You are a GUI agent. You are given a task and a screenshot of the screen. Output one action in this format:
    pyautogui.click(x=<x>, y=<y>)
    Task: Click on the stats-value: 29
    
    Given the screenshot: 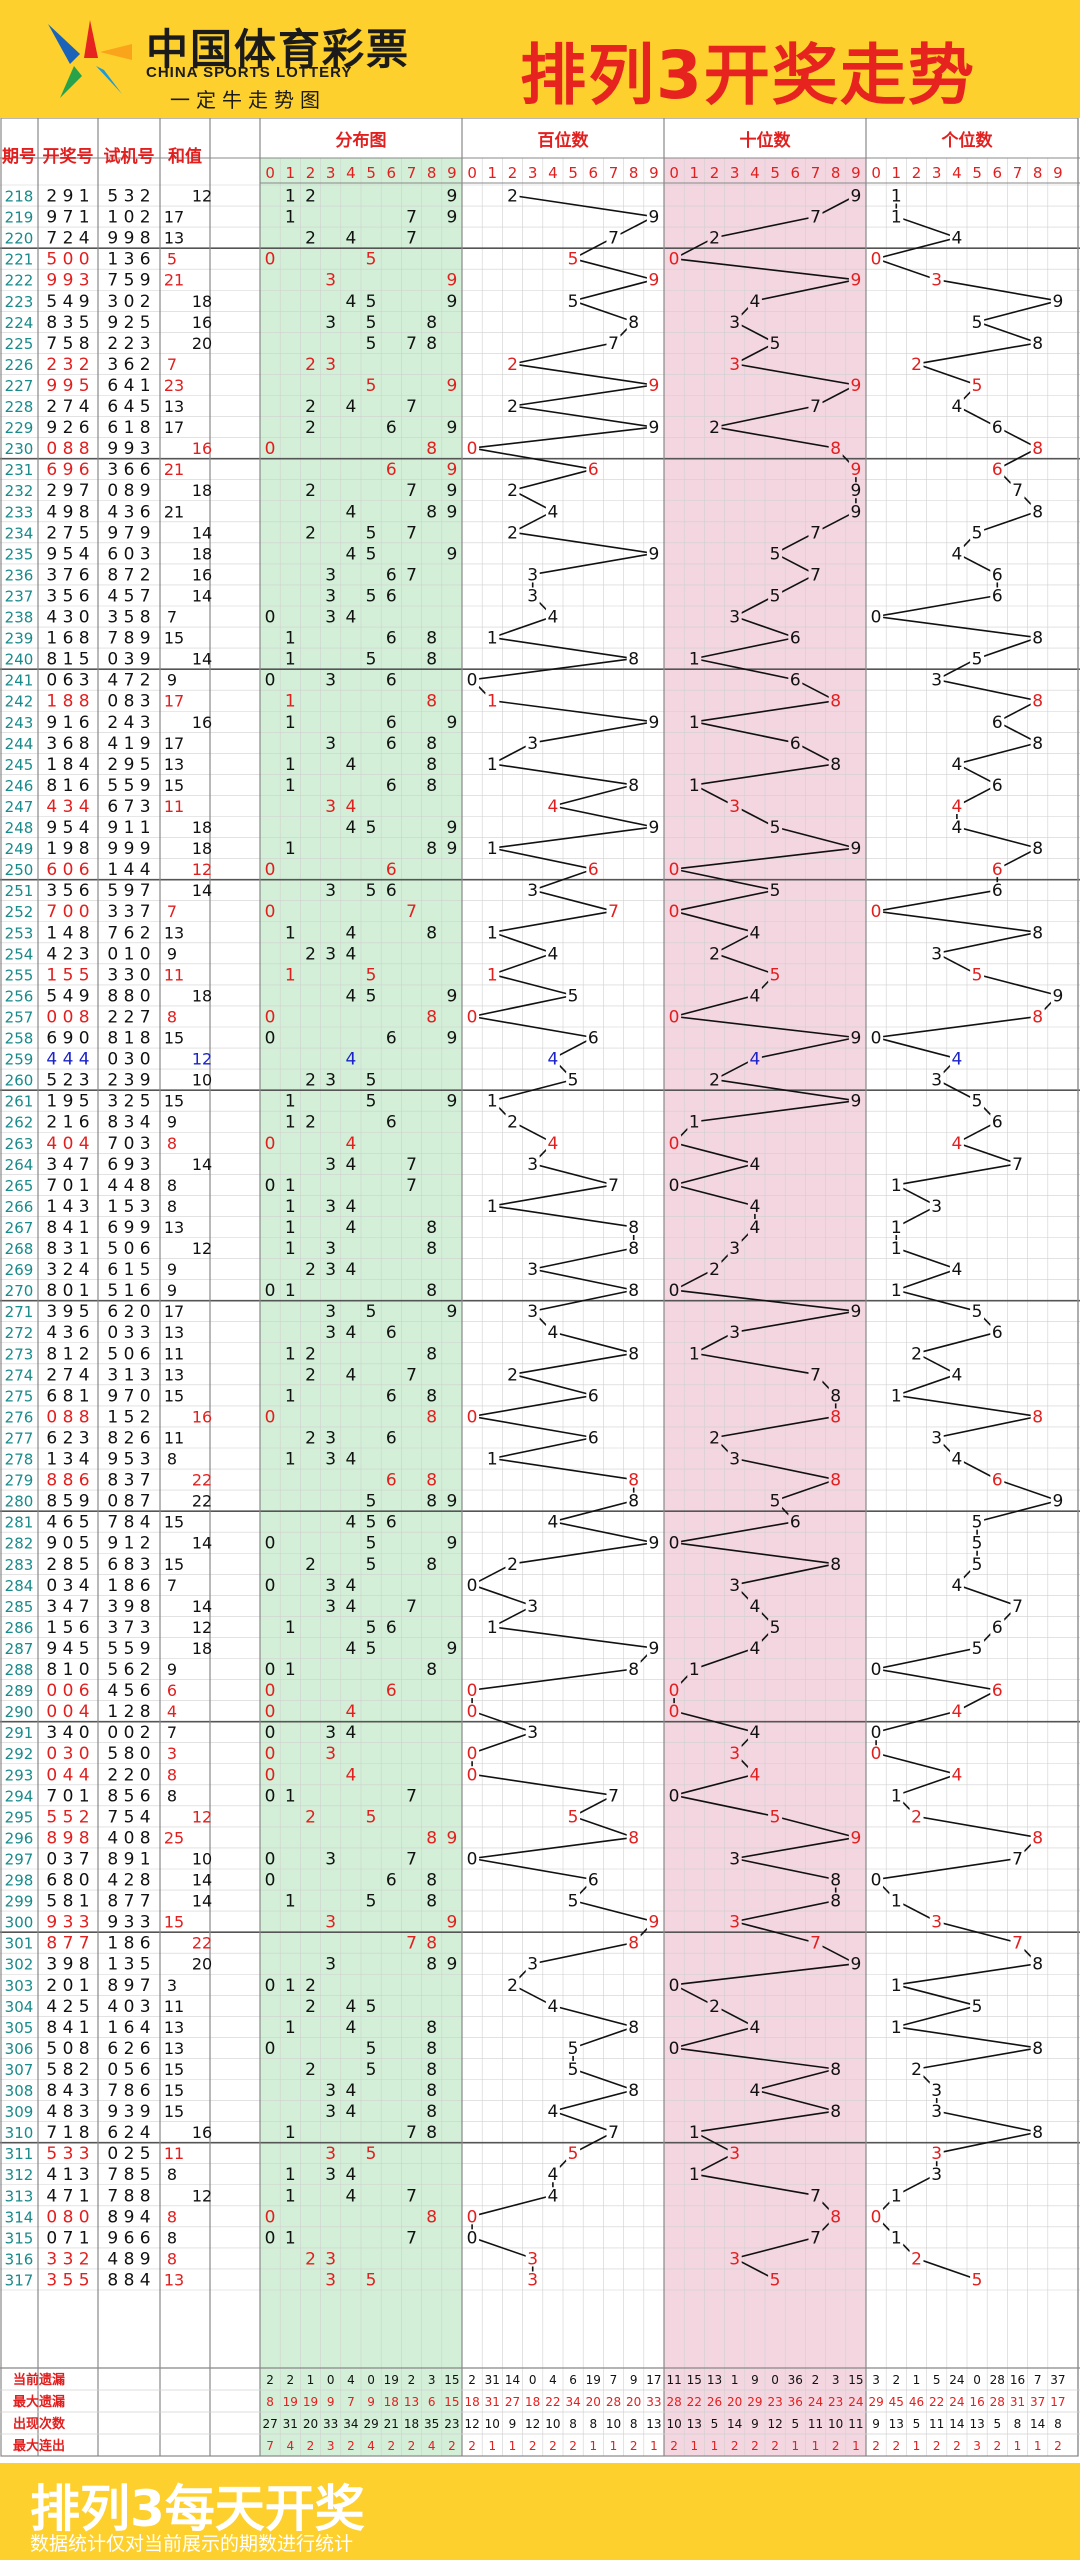 What is the action you would take?
    pyautogui.click(x=875, y=2402)
    